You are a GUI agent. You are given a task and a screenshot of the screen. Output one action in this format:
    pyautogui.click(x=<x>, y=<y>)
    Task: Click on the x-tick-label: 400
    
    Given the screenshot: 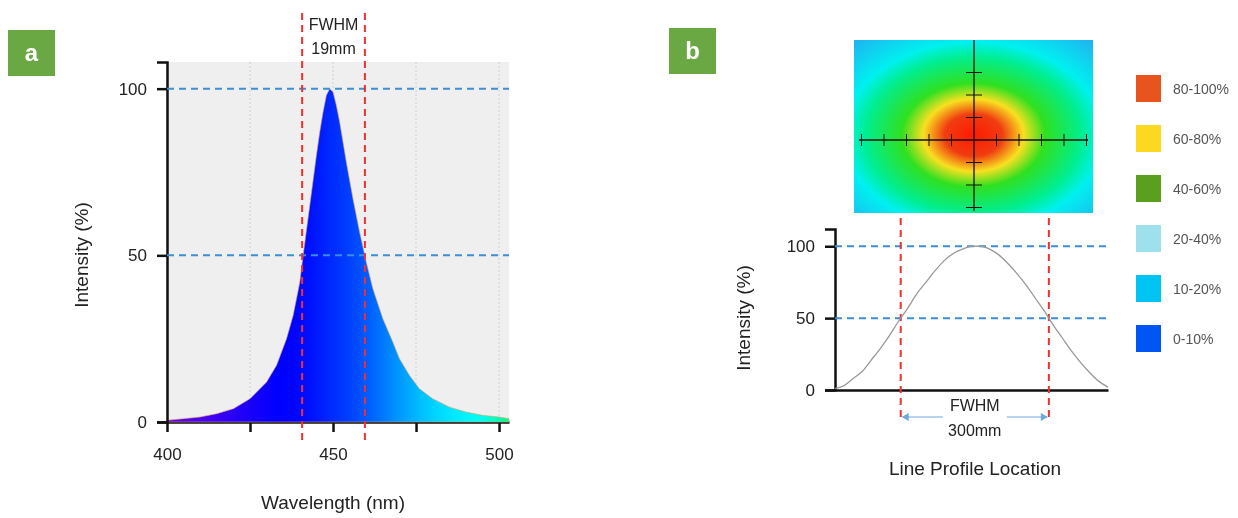 What is the action you would take?
    pyautogui.click(x=167, y=455)
    